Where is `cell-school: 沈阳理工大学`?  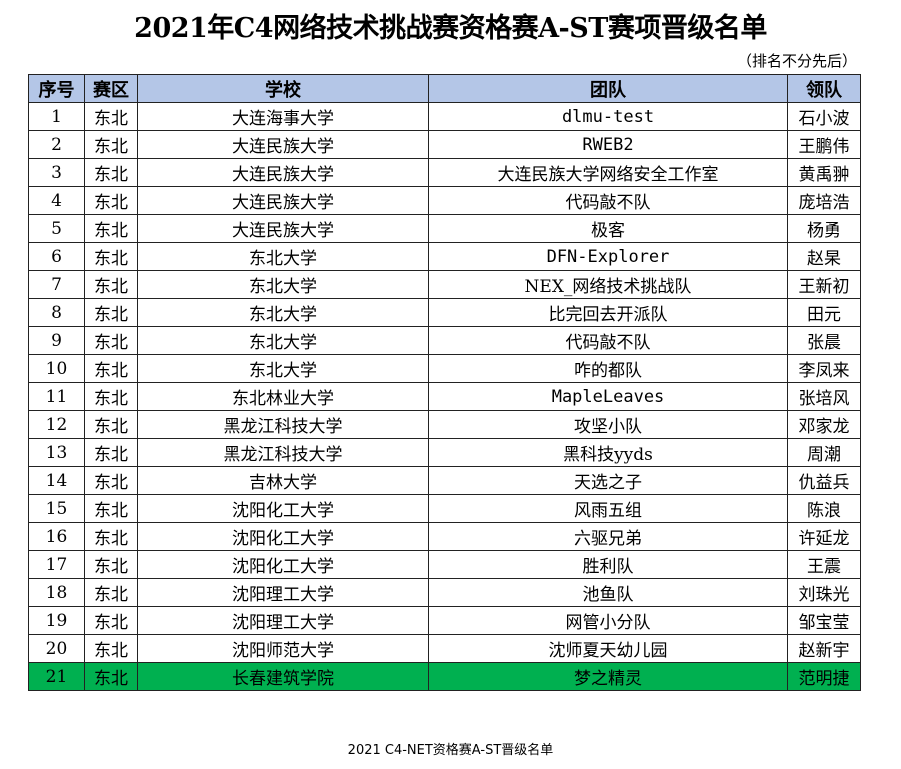
cell-school: 沈阳理工大学 is located at coordinates (283, 592).